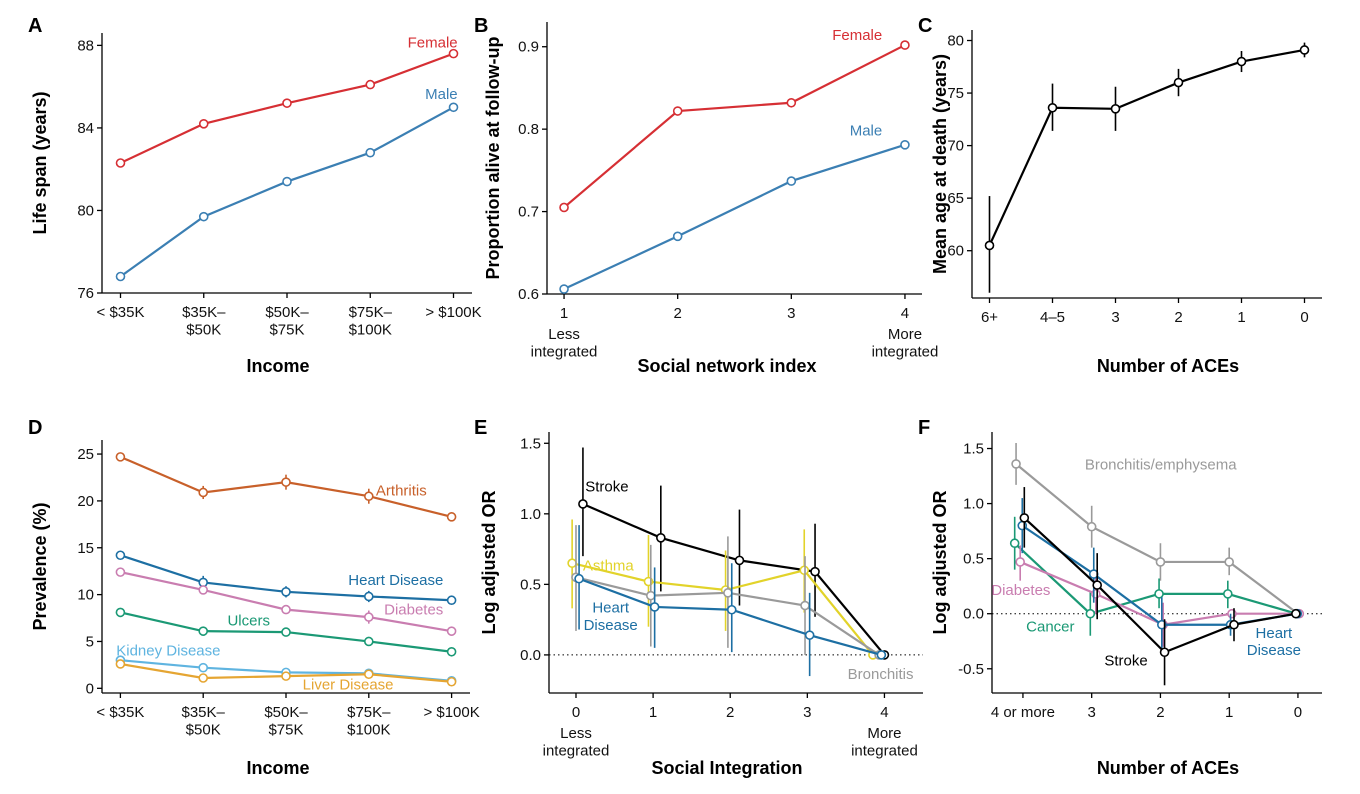 The width and height of the screenshot is (1360, 794). I want to click on series-male, so click(734, 217).